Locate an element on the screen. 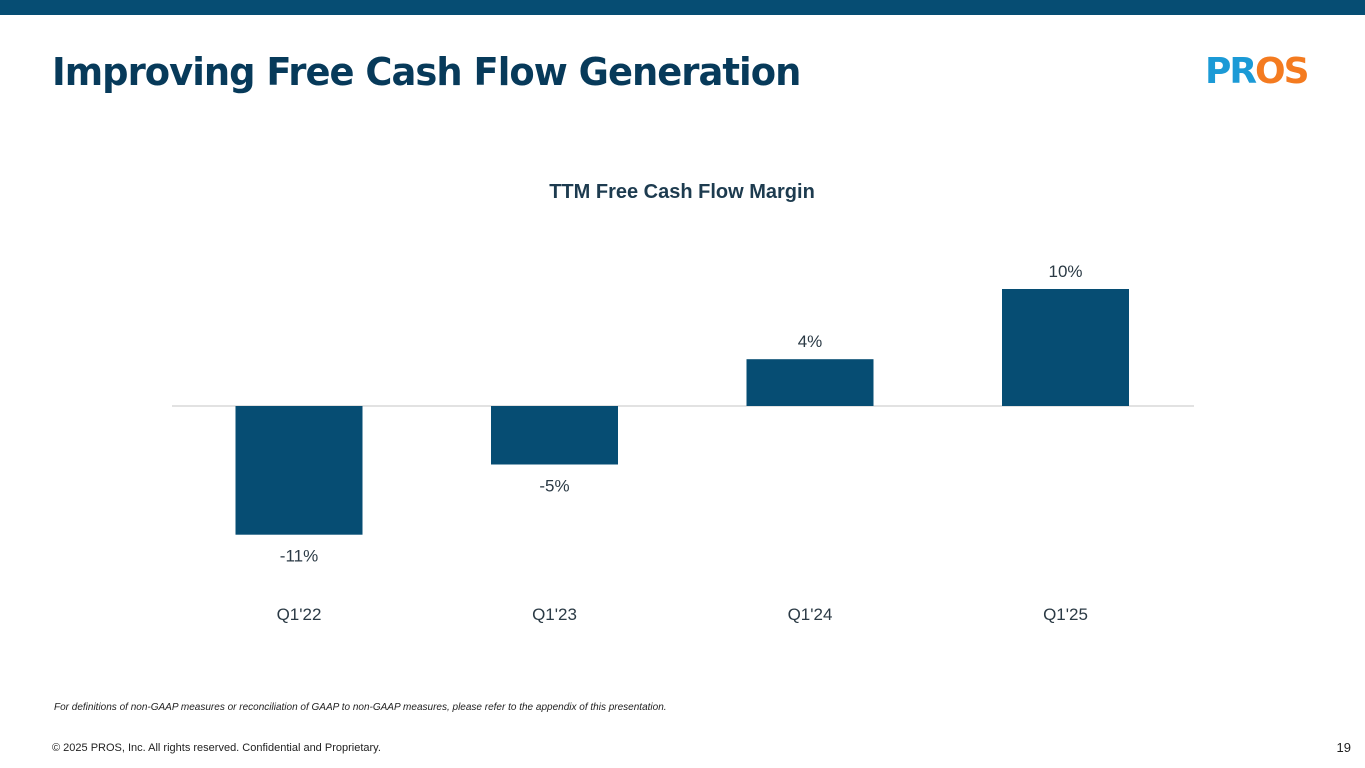 The width and height of the screenshot is (1365, 768). data-label: 4% is located at coordinates (810, 341).